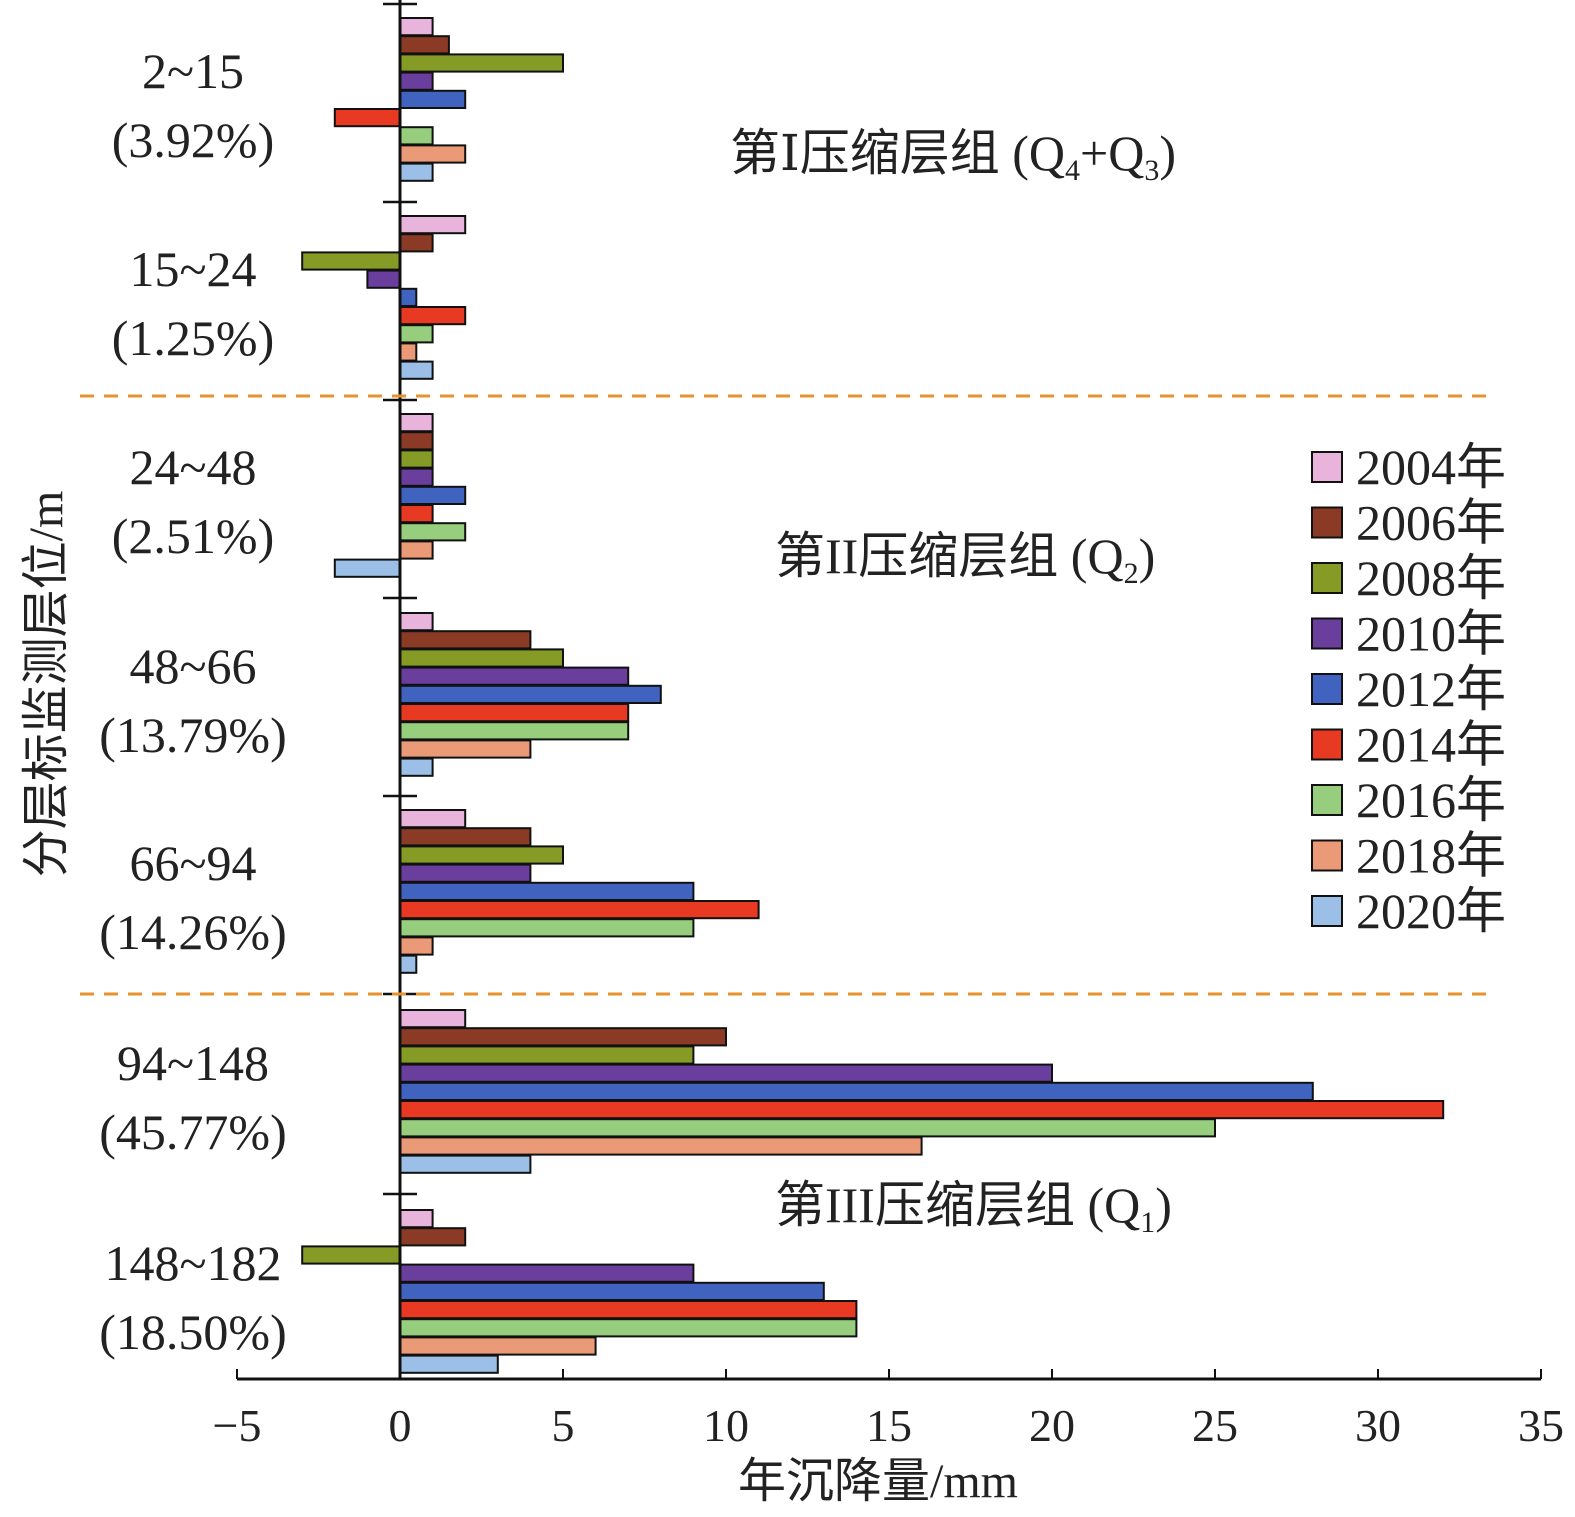 The image size is (1575, 1517). Describe the element at coordinates (1431, 856) in the screenshot. I see `legend-label: 2018年` at that location.